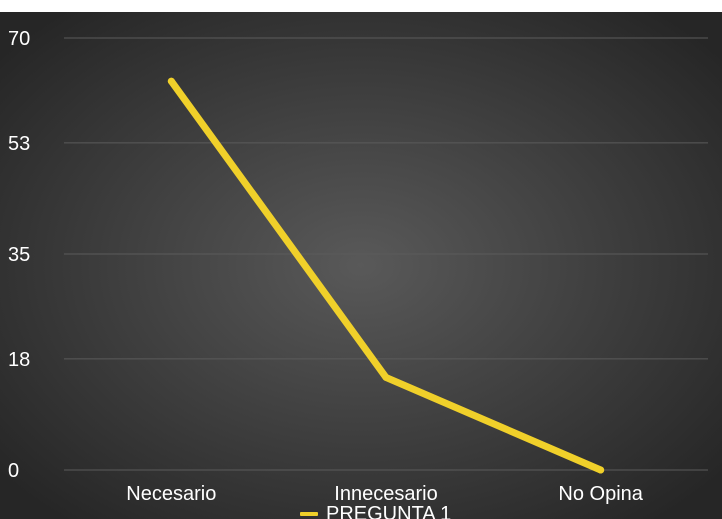 Image resolution: width=722 pixels, height=519 pixels. I want to click on x-tick-label: Necesario, so click(171, 494).